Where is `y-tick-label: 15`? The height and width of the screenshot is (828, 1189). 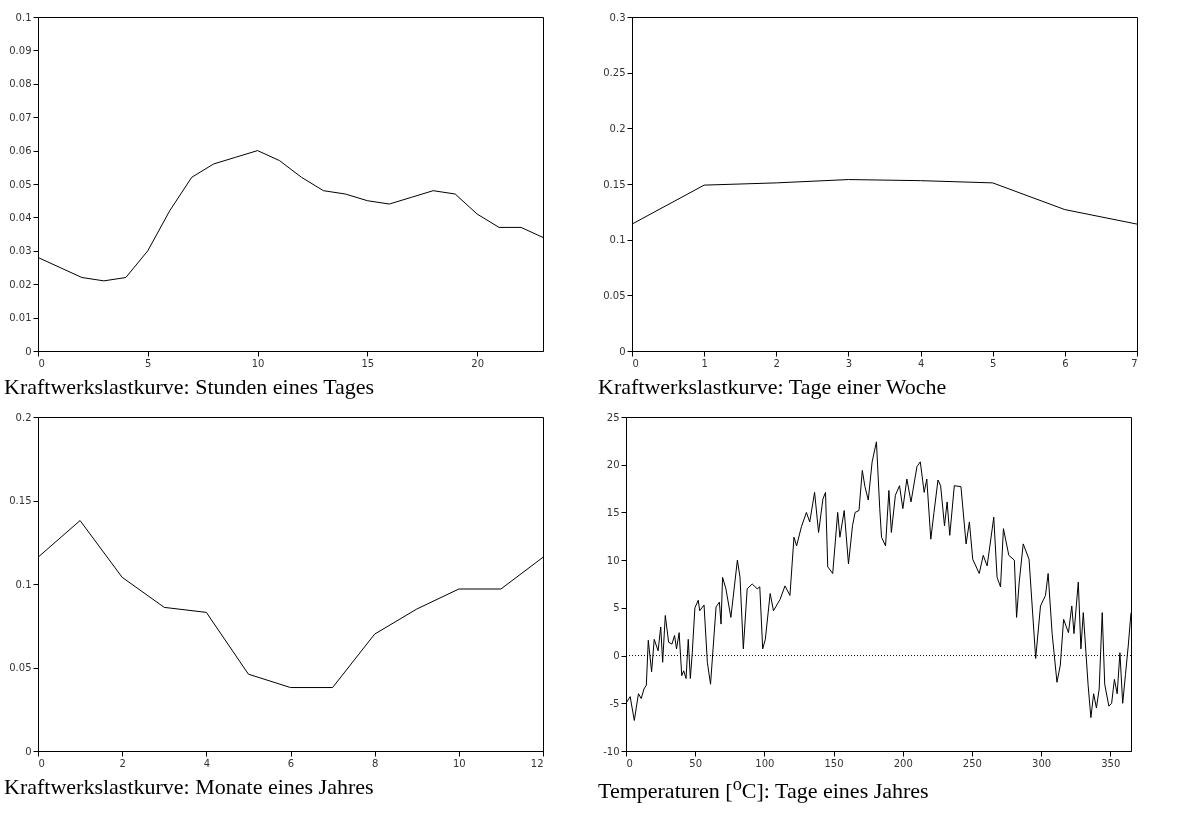 y-tick-label: 15 is located at coordinates (613, 512).